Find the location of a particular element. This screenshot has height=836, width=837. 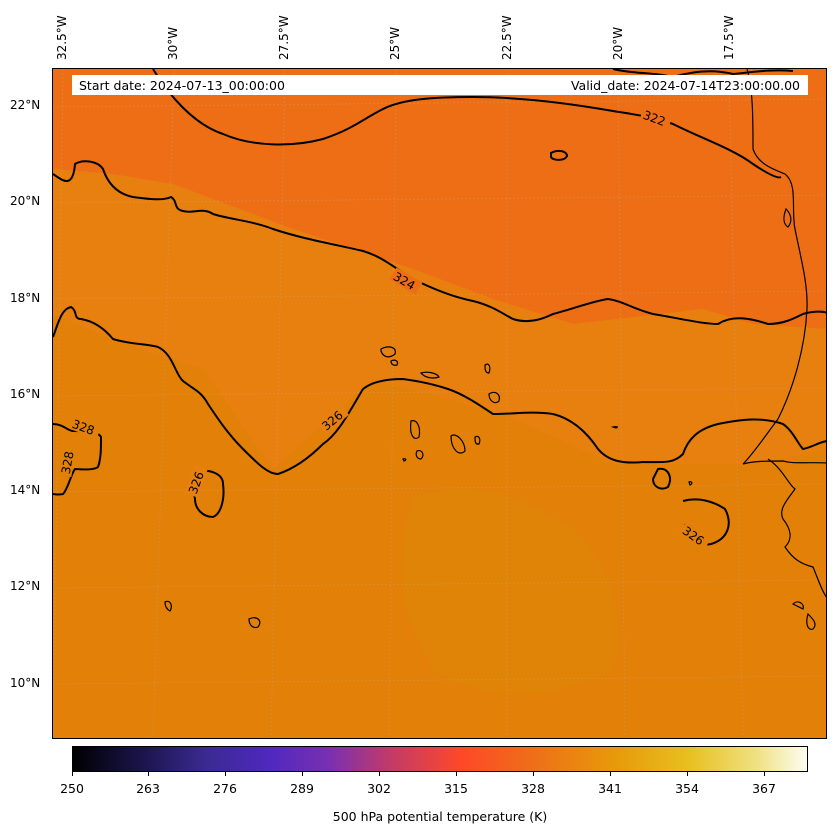

colorbar-tick-label: 276 is located at coordinates (225, 788).